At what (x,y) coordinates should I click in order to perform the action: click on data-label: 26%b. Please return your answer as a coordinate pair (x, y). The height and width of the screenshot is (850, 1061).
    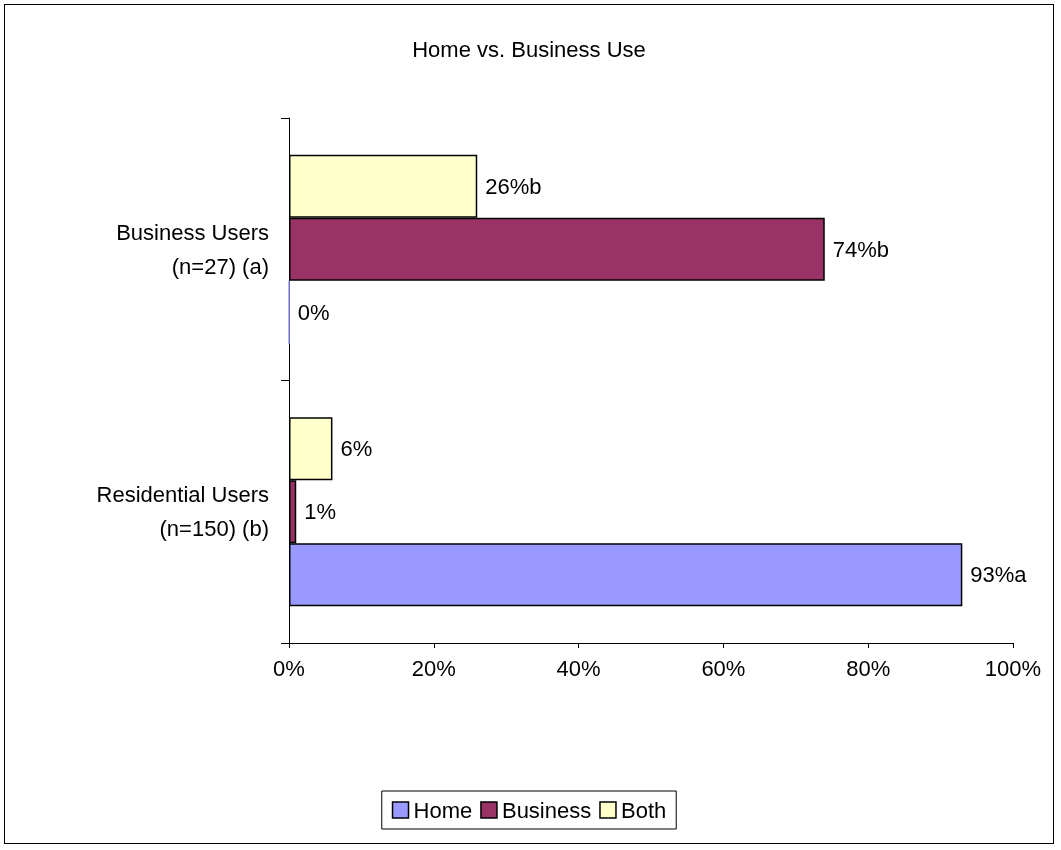
    Looking at the image, I should click on (513, 186).